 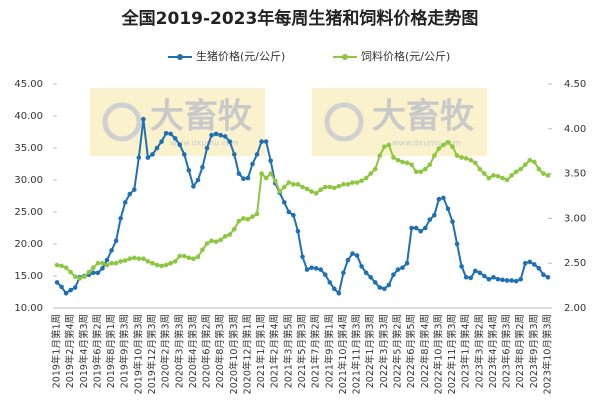 I want to click on y-tick-label: 25.00, so click(x=28, y=212).